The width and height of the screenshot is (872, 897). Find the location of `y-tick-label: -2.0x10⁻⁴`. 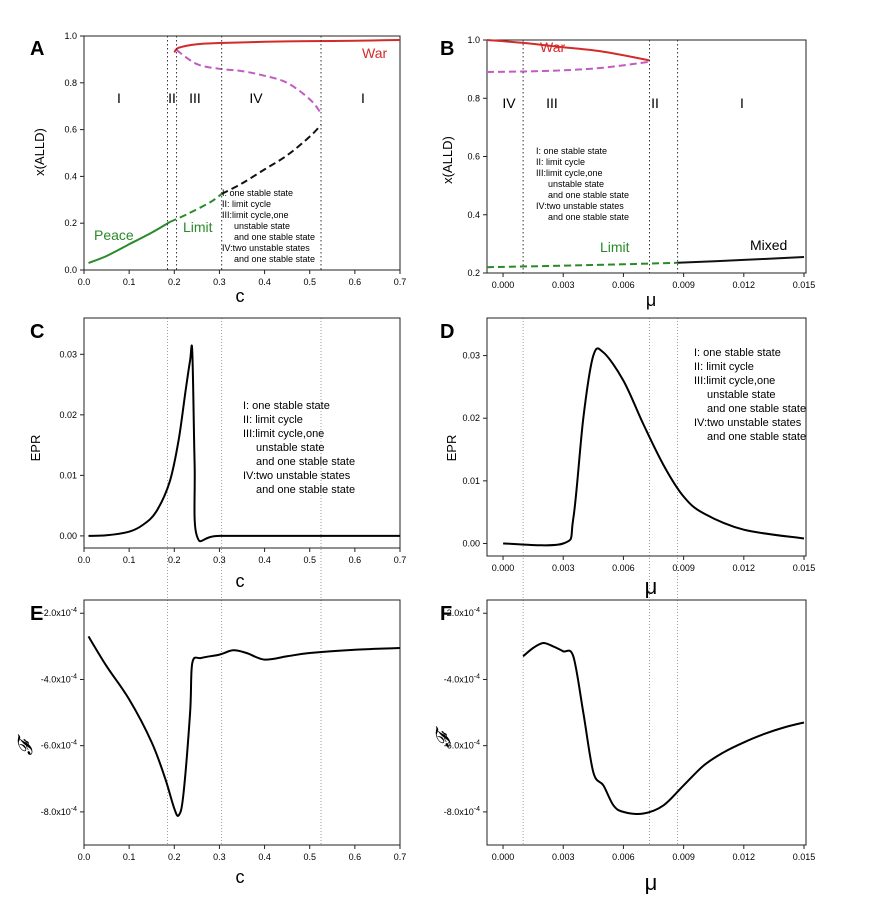

y-tick-label: -2.0x10⁻⁴ is located at coordinates (462, 612).